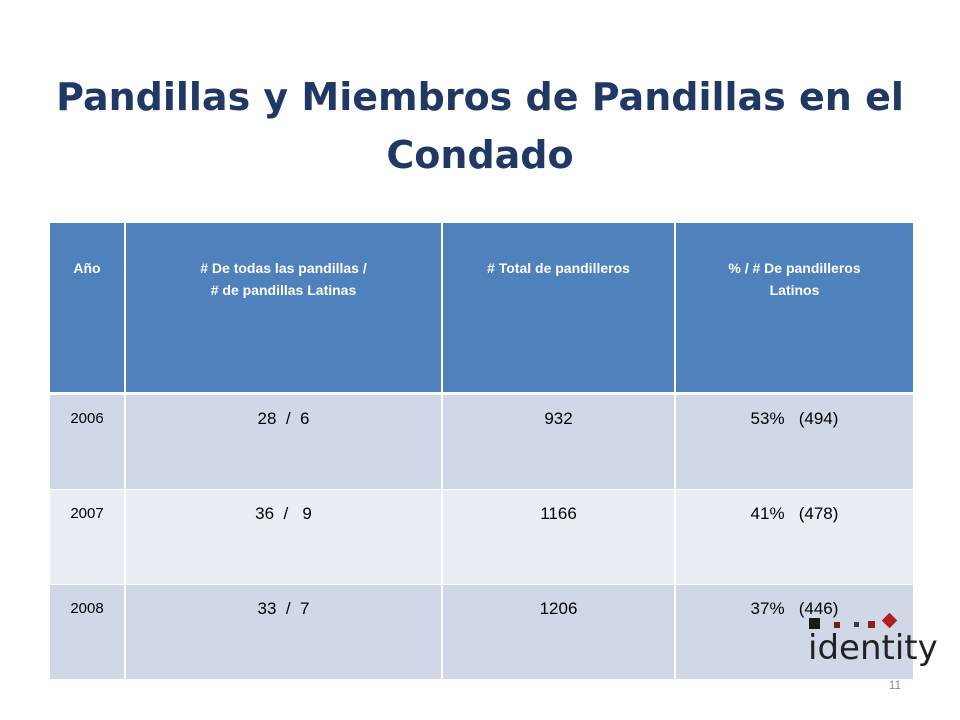  I want to click on cell-latino: 41% (478), so click(794, 537).